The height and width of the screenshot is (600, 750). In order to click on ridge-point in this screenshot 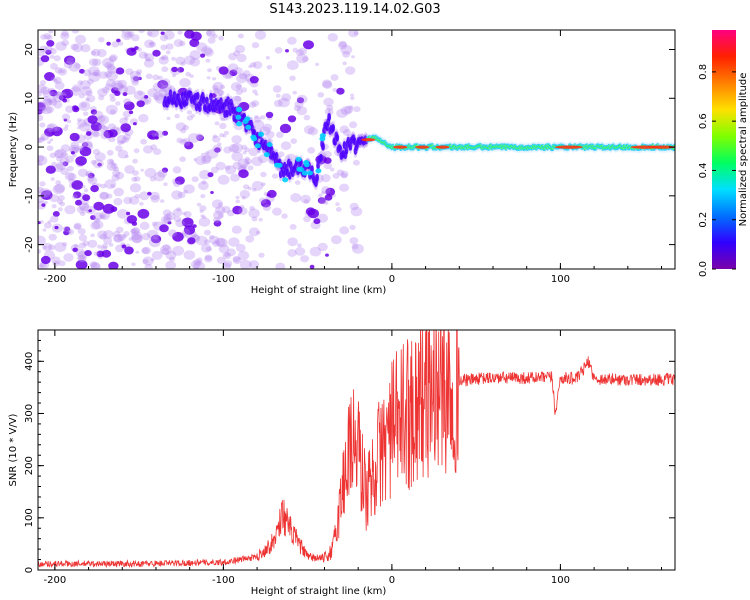, I will do `click(204, 100)`.